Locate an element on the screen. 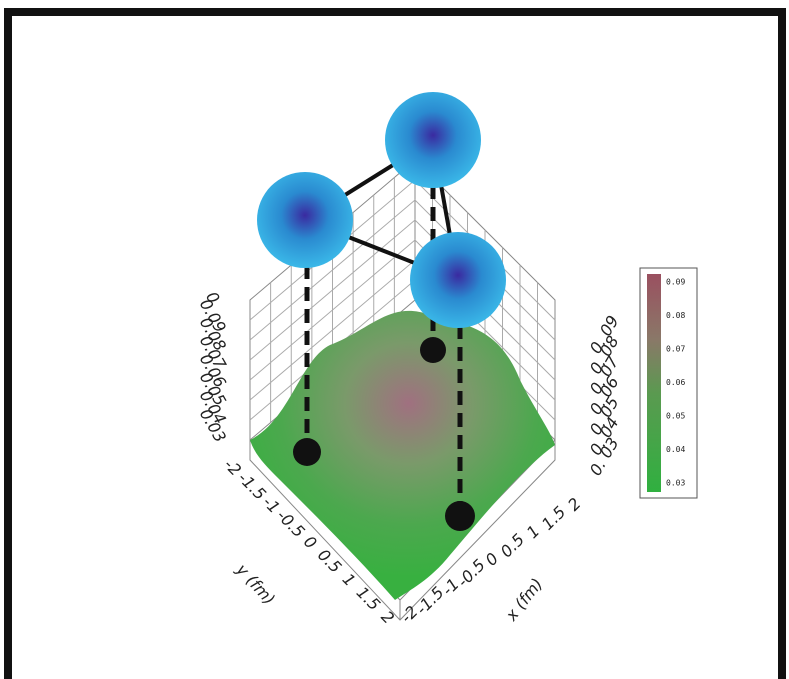 The width and height of the screenshot is (789, 679). colorbar-tick-label: 0.06 is located at coordinates (675, 382).